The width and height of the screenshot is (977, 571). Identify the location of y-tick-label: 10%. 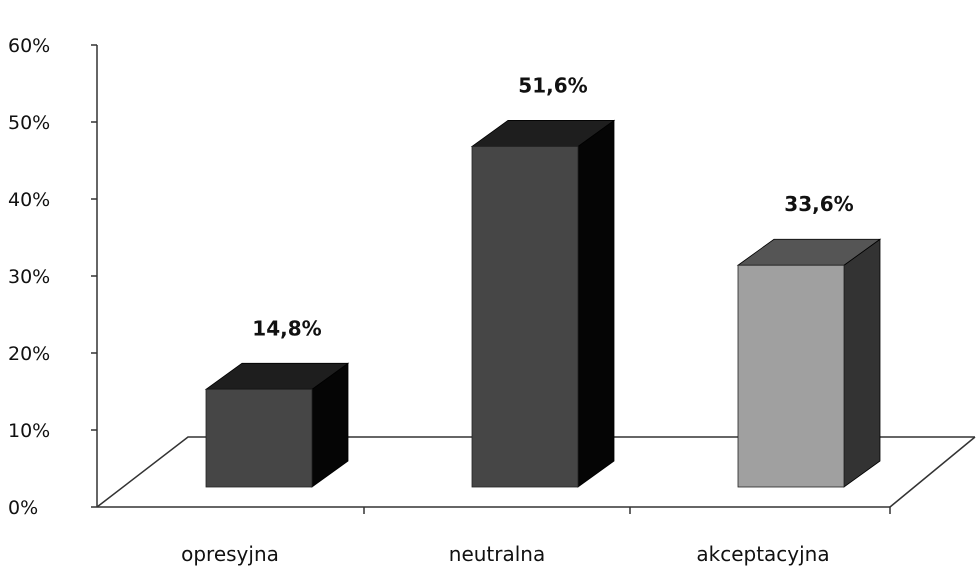
(29, 431).